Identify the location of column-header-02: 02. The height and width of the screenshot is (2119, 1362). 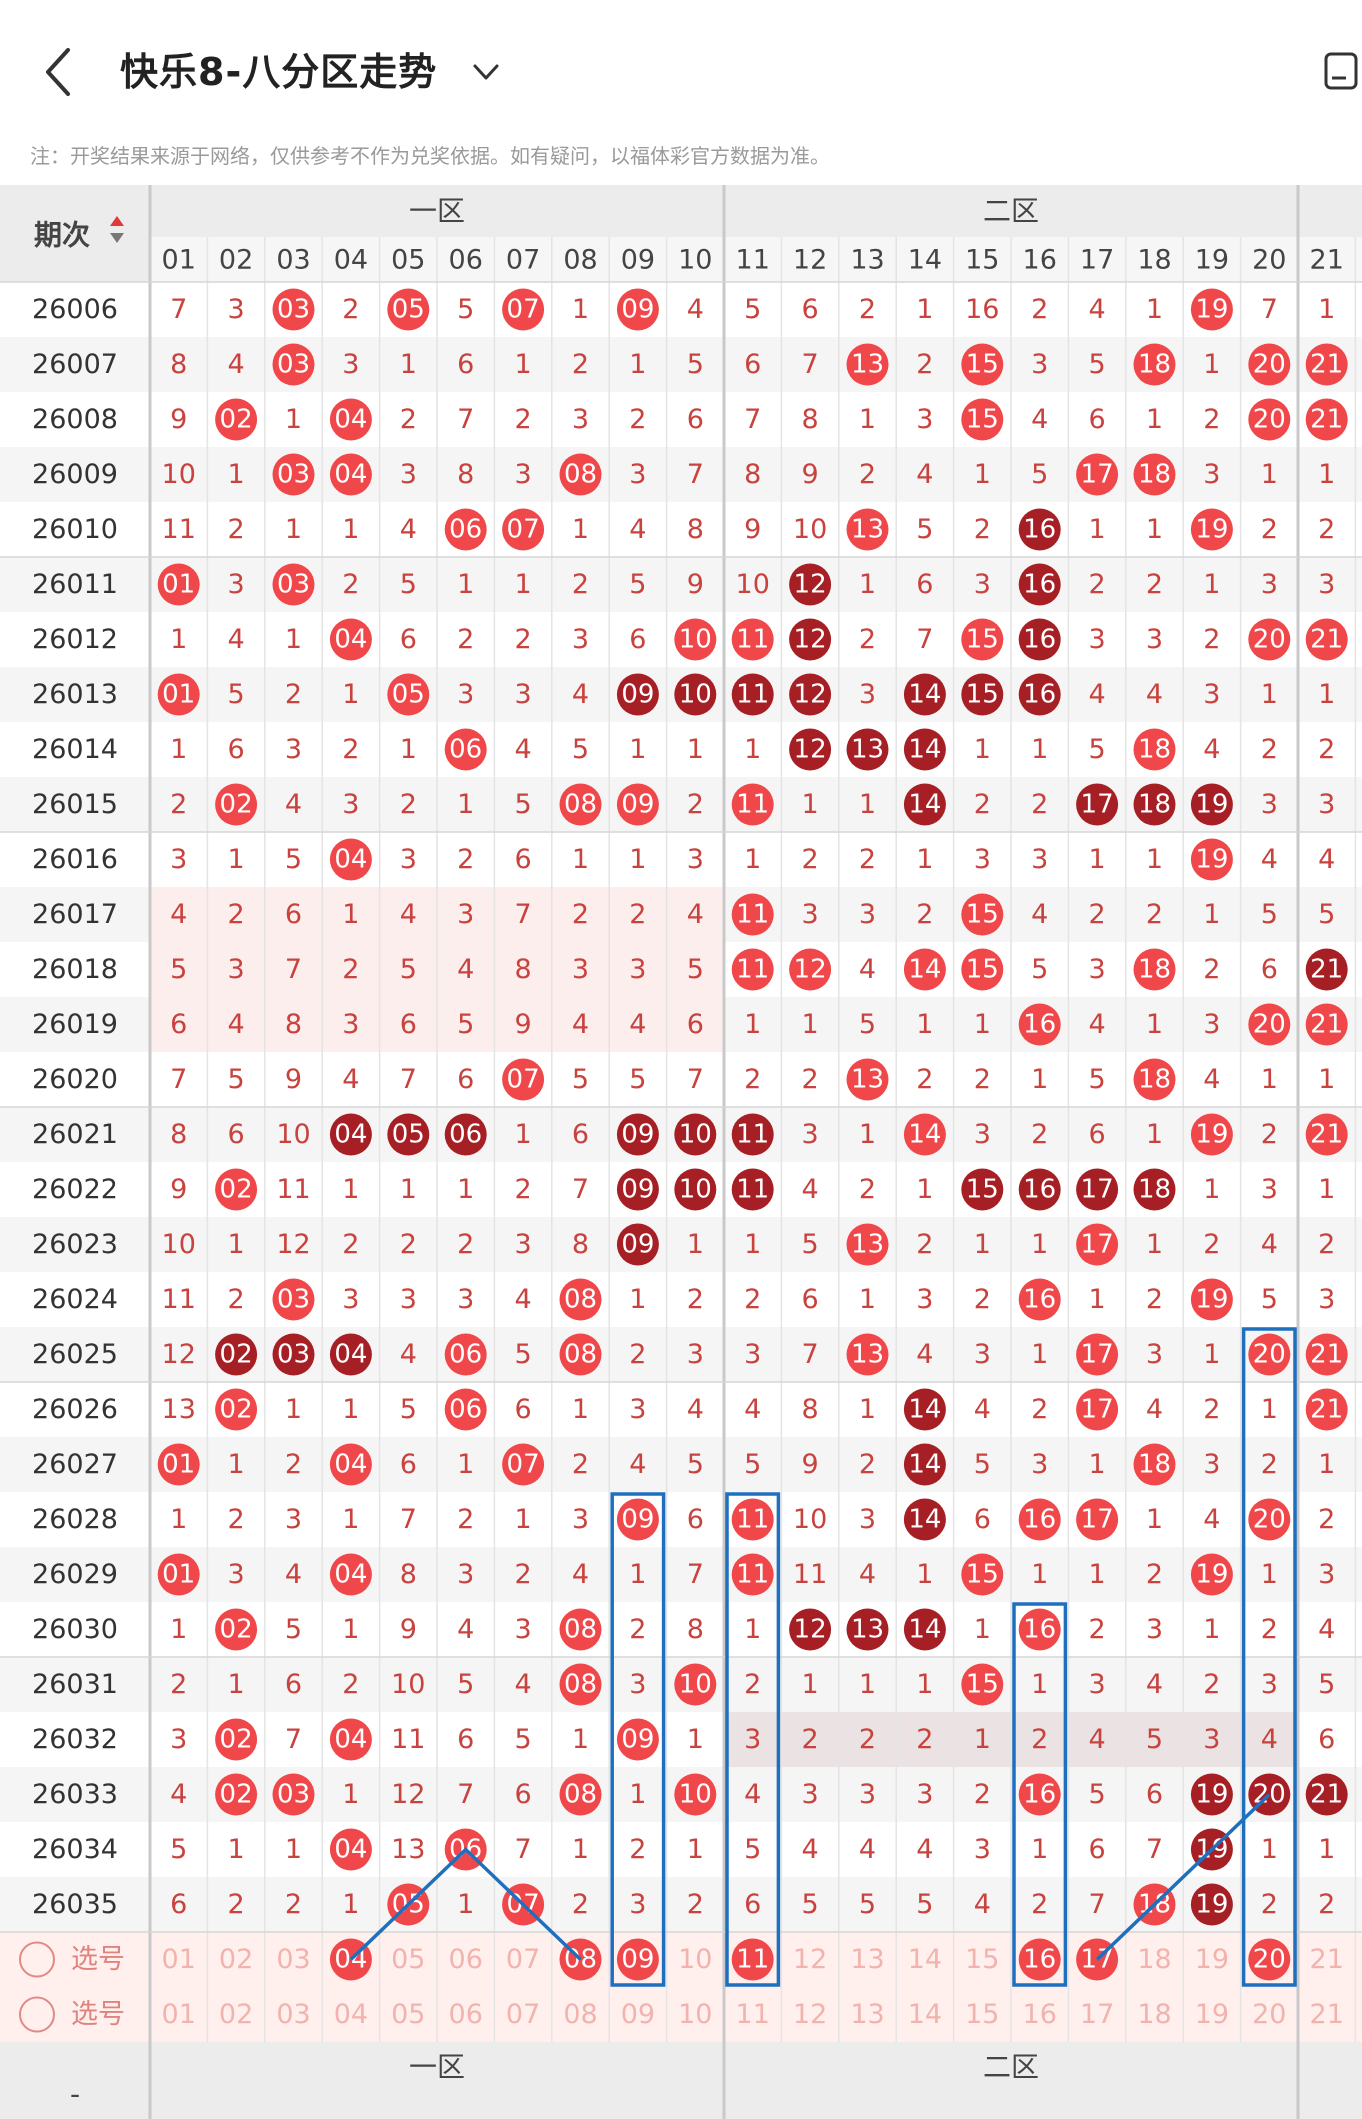
(236, 260).